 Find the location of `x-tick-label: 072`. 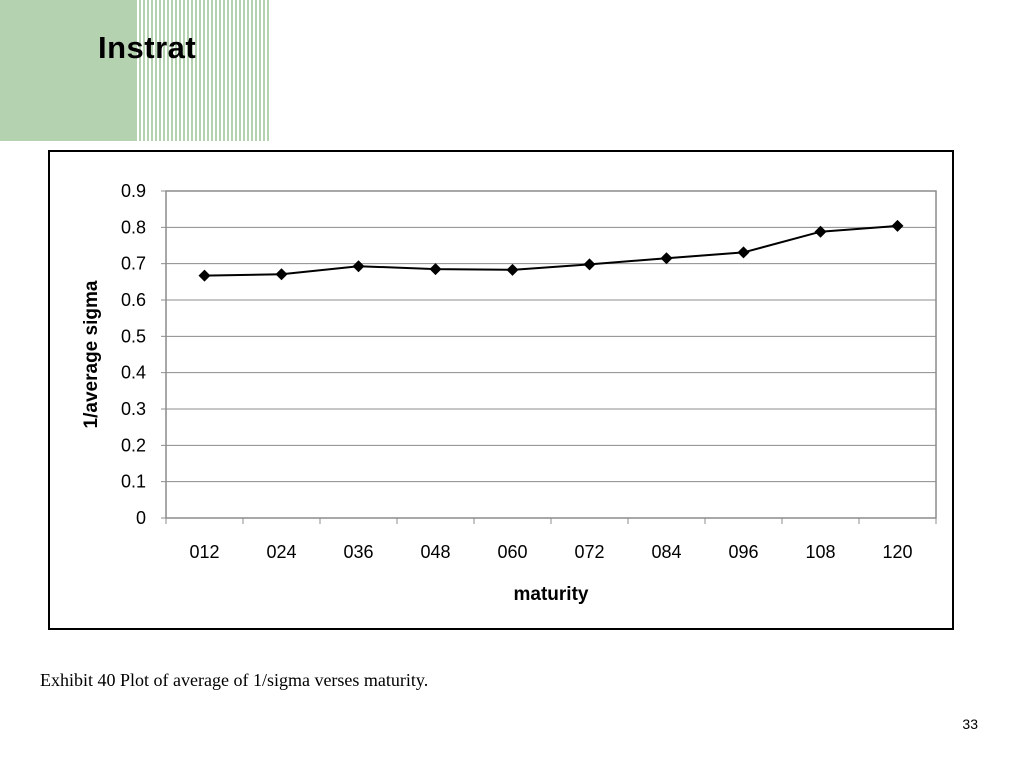

x-tick-label: 072 is located at coordinates (589, 552).